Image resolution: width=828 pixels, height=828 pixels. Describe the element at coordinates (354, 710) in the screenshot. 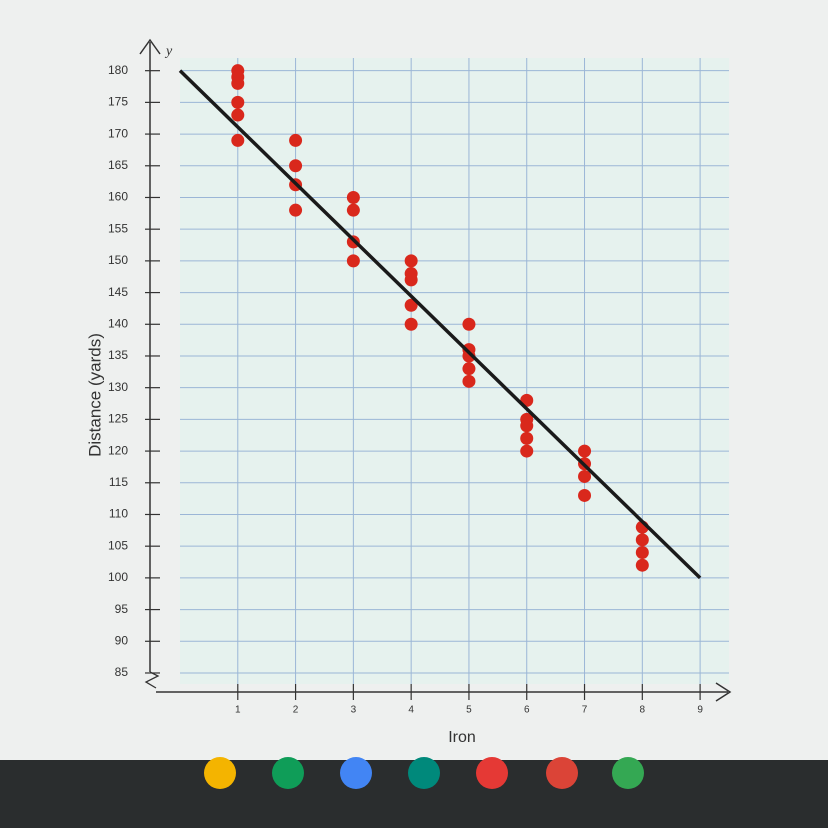

I see `x-tick-label: 3` at that location.